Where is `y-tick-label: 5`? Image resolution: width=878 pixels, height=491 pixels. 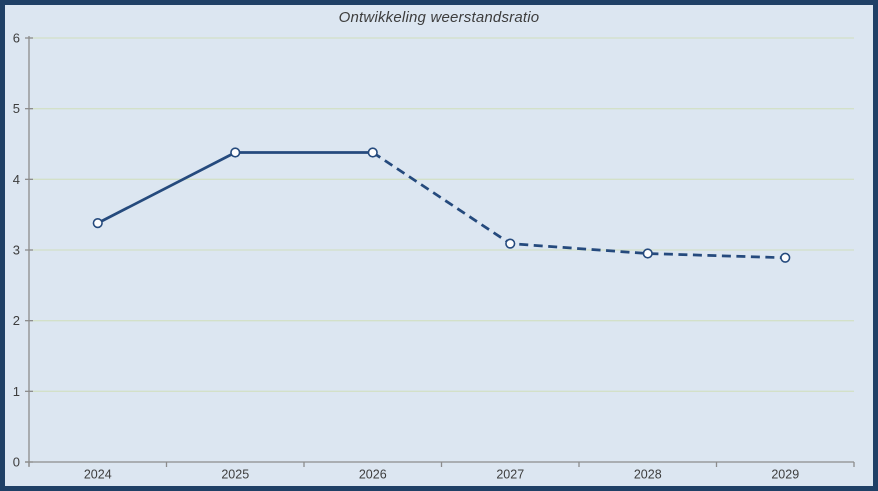 y-tick-label: 5 is located at coordinates (16, 108).